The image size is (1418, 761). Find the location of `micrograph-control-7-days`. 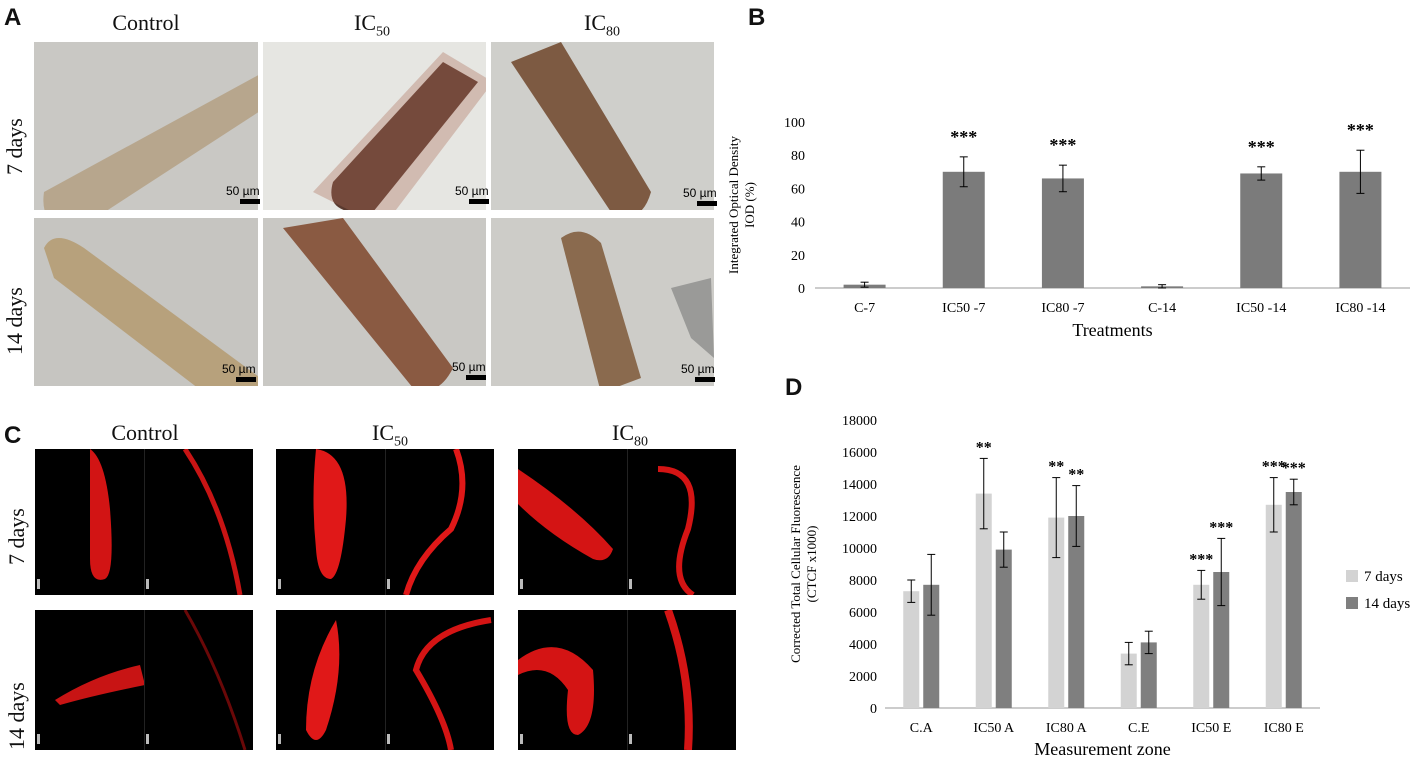

micrograph-control-7-days is located at coordinates (146, 126).